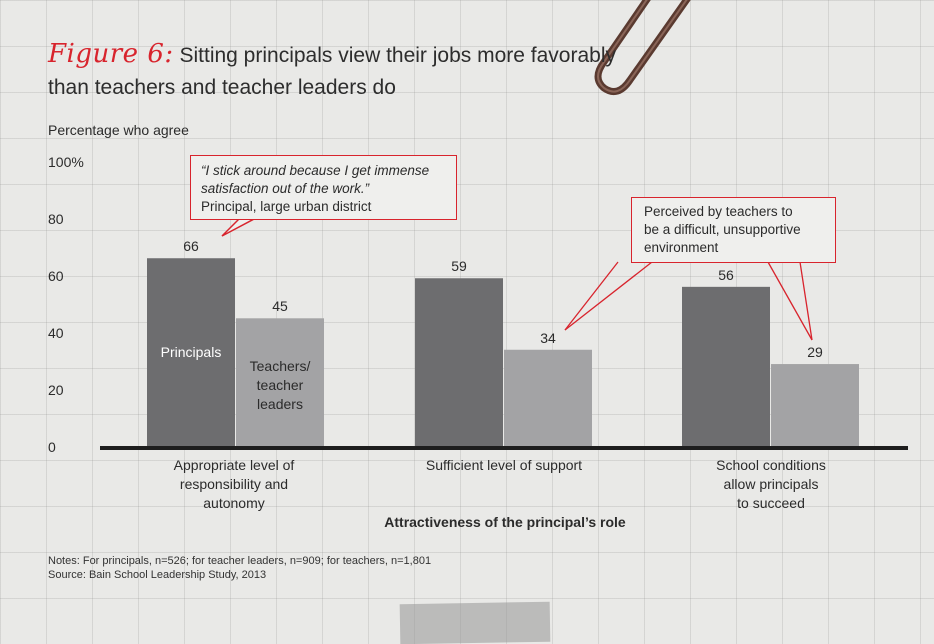 Image resolution: width=934 pixels, height=644 pixels. Describe the element at coordinates (66, 162) in the screenshot. I see `y-tick-100: 100%` at that location.